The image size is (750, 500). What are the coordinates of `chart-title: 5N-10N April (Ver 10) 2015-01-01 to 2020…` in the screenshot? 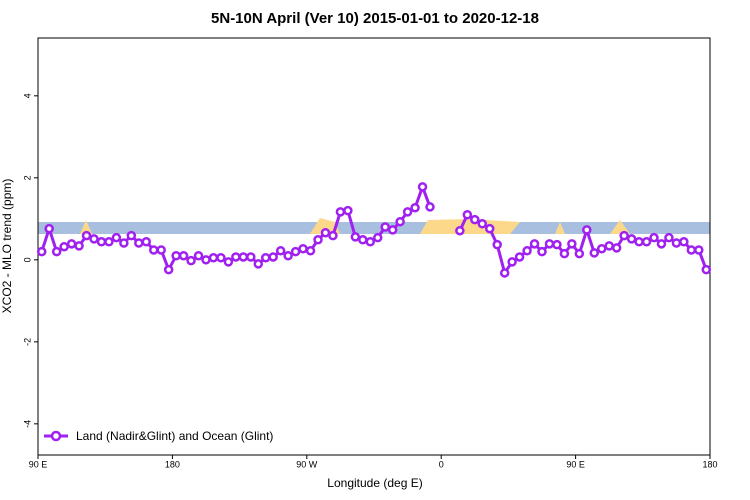 It's located at (375, 18).